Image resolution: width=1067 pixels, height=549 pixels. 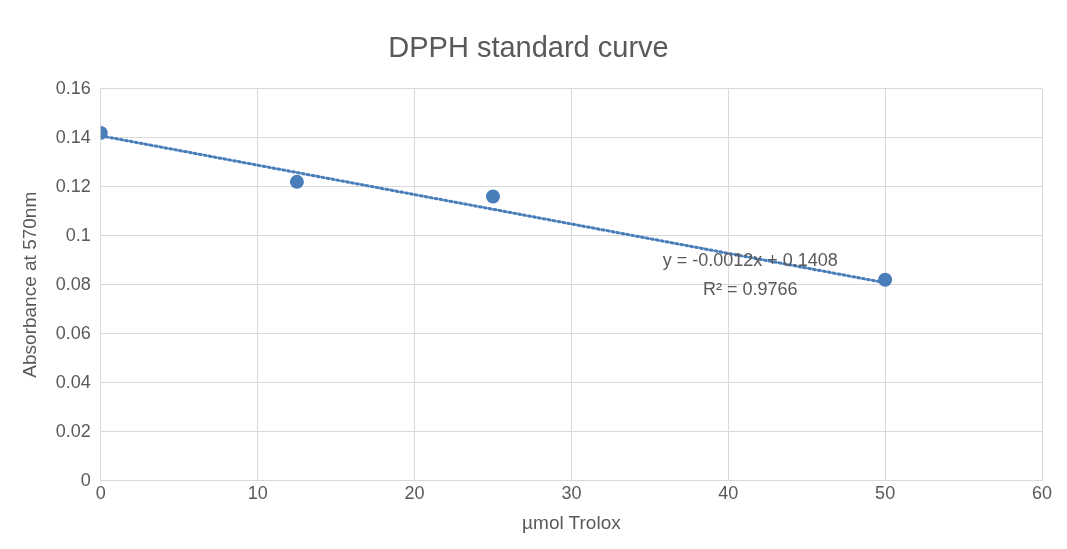 What do you see at coordinates (571, 493) in the screenshot?
I see `x-tick-label: 30` at bounding box center [571, 493].